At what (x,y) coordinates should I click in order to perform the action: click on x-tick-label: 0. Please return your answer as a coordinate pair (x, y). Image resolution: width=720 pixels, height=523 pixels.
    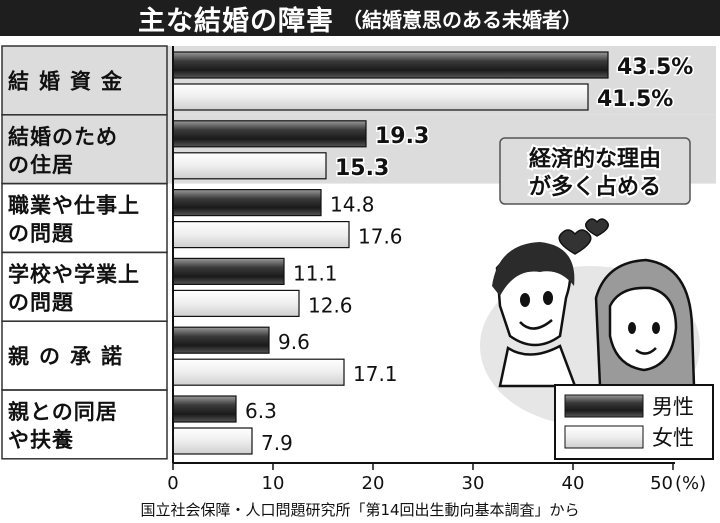
    Looking at the image, I should click on (172, 483).